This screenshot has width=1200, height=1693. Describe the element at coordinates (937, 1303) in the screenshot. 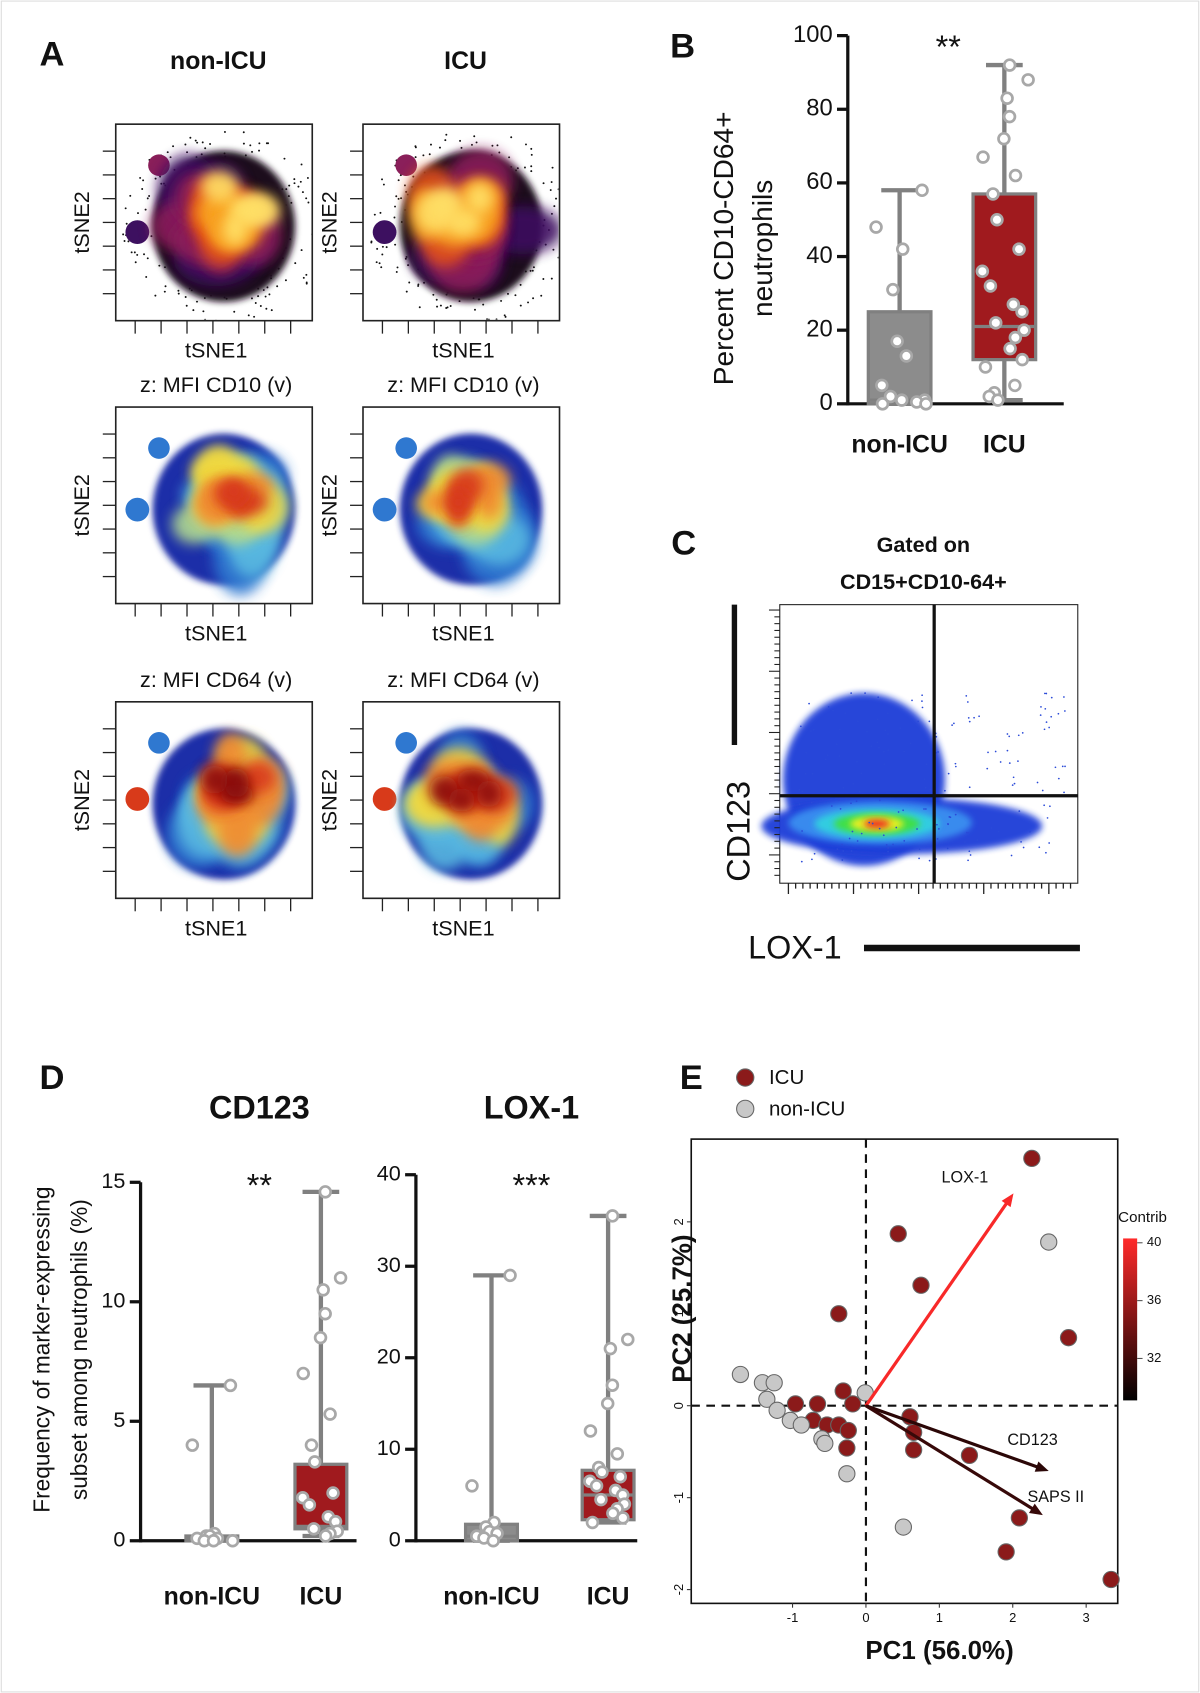

I see `loading-arrow` at that location.